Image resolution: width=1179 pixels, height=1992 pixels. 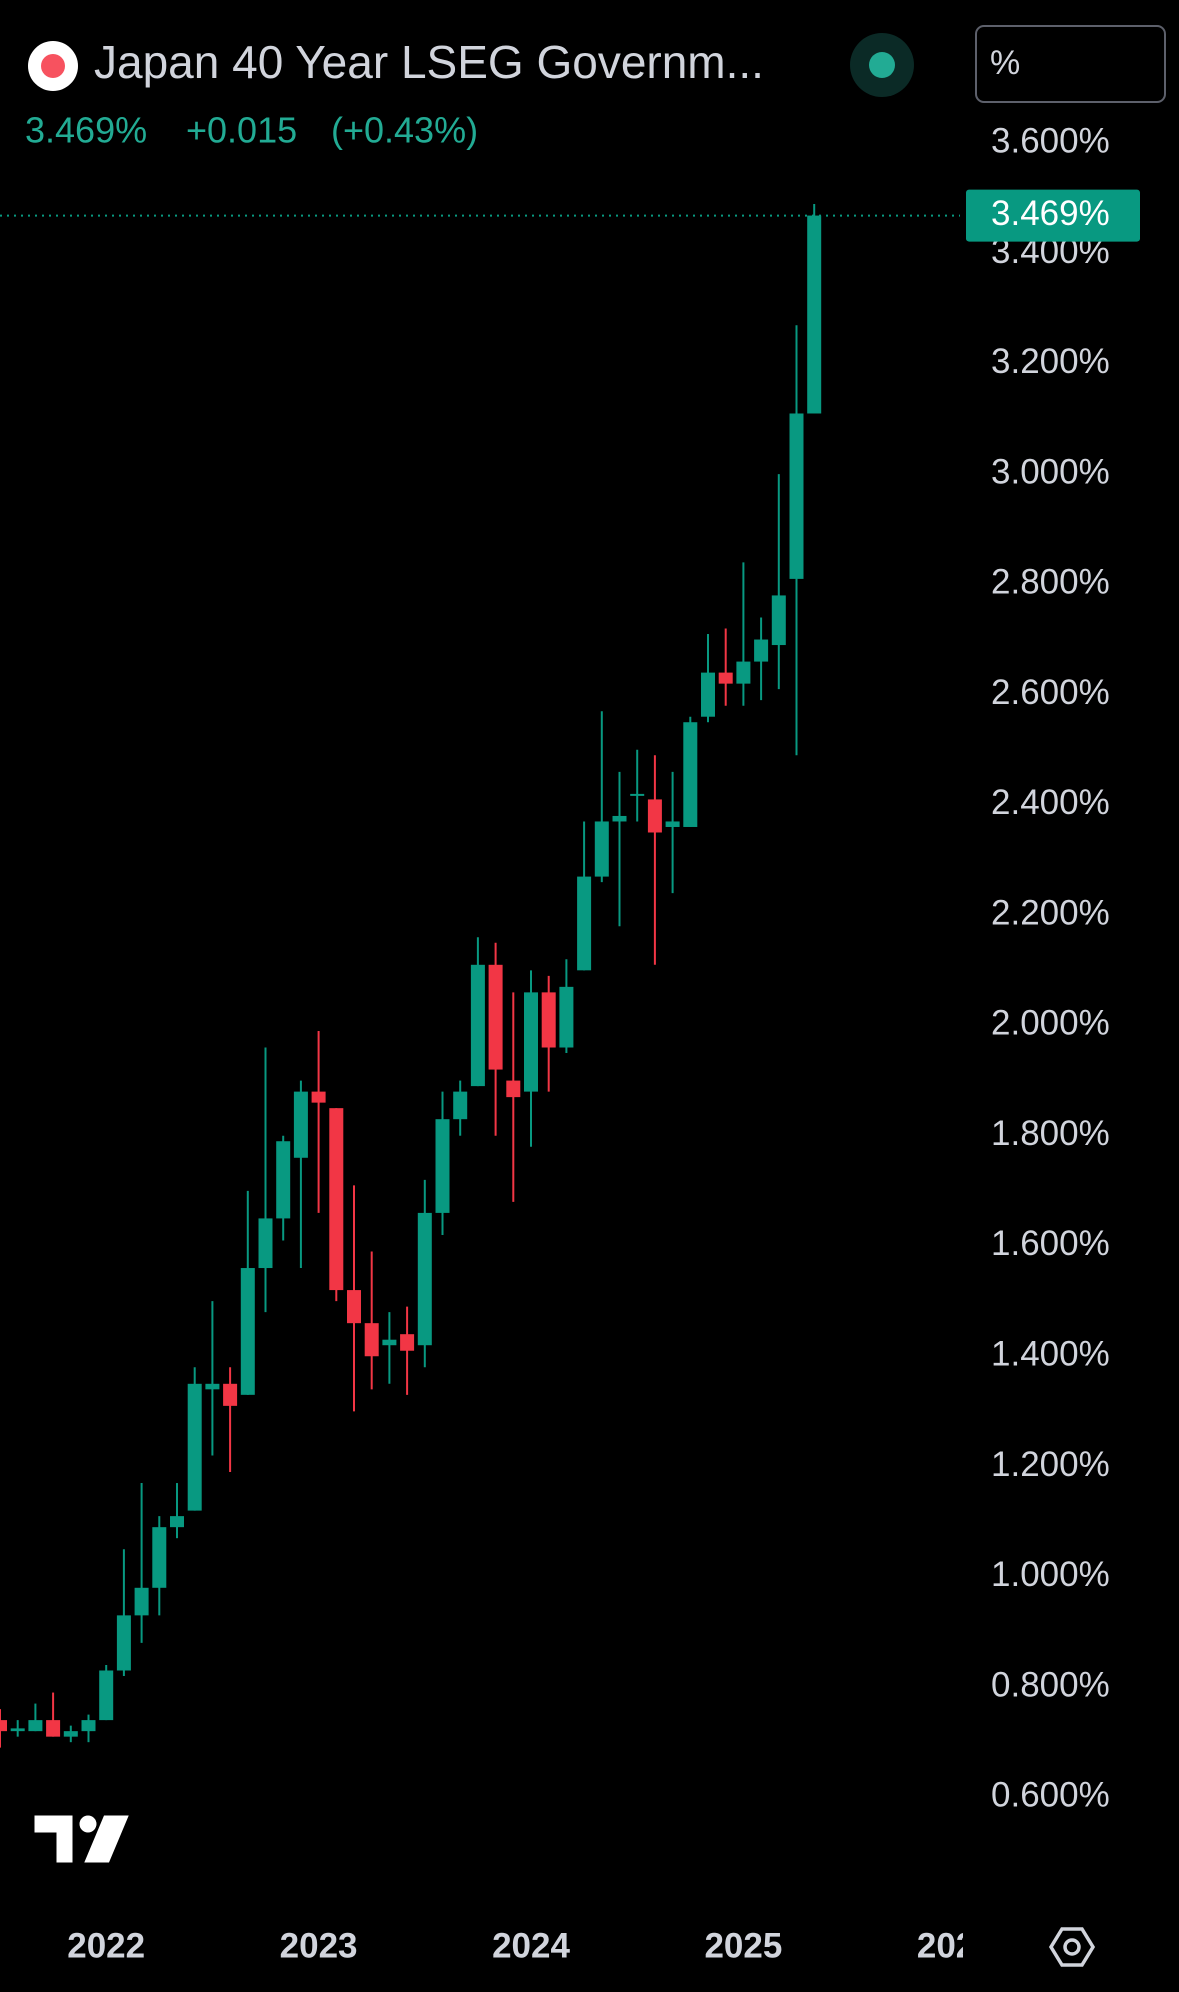 What do you see at coordinates (1050, 361) in the screenshot?
I see `y-tick-label: 3.200%` at bounding box center [1050, 361].